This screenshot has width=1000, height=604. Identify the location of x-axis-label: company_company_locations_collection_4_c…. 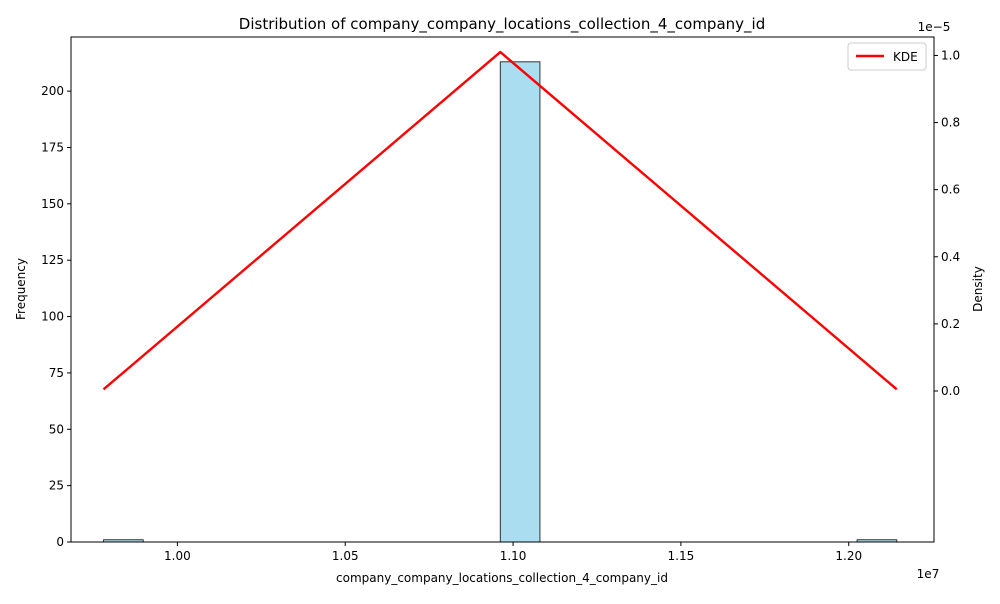
(502, 578).